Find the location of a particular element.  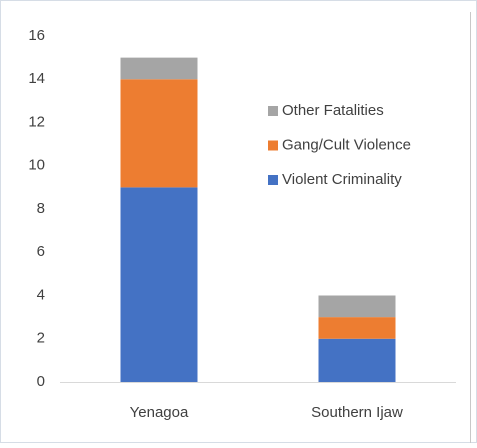

x-tick-label: Yenagoa is located at coordinates (159, 412).